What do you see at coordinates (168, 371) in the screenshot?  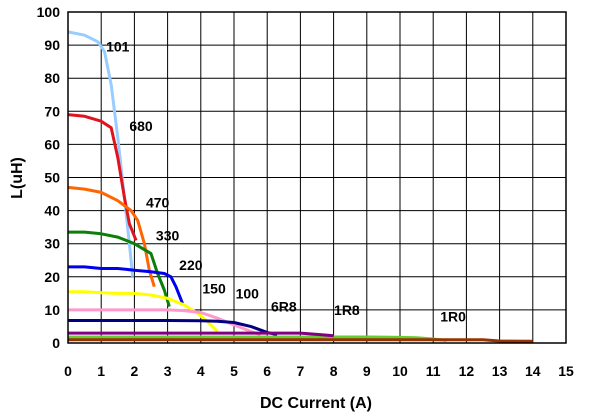 I see `x-tick-label: 3` at bounding box center [168, 371].